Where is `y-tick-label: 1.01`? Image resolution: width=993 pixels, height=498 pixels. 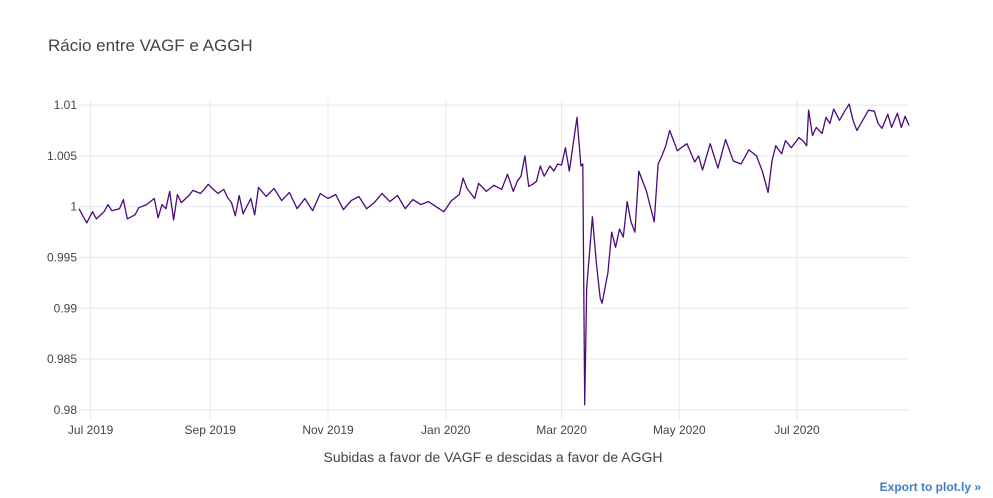
y-tick-label: 1.01 is located at coordinates (66, 105).